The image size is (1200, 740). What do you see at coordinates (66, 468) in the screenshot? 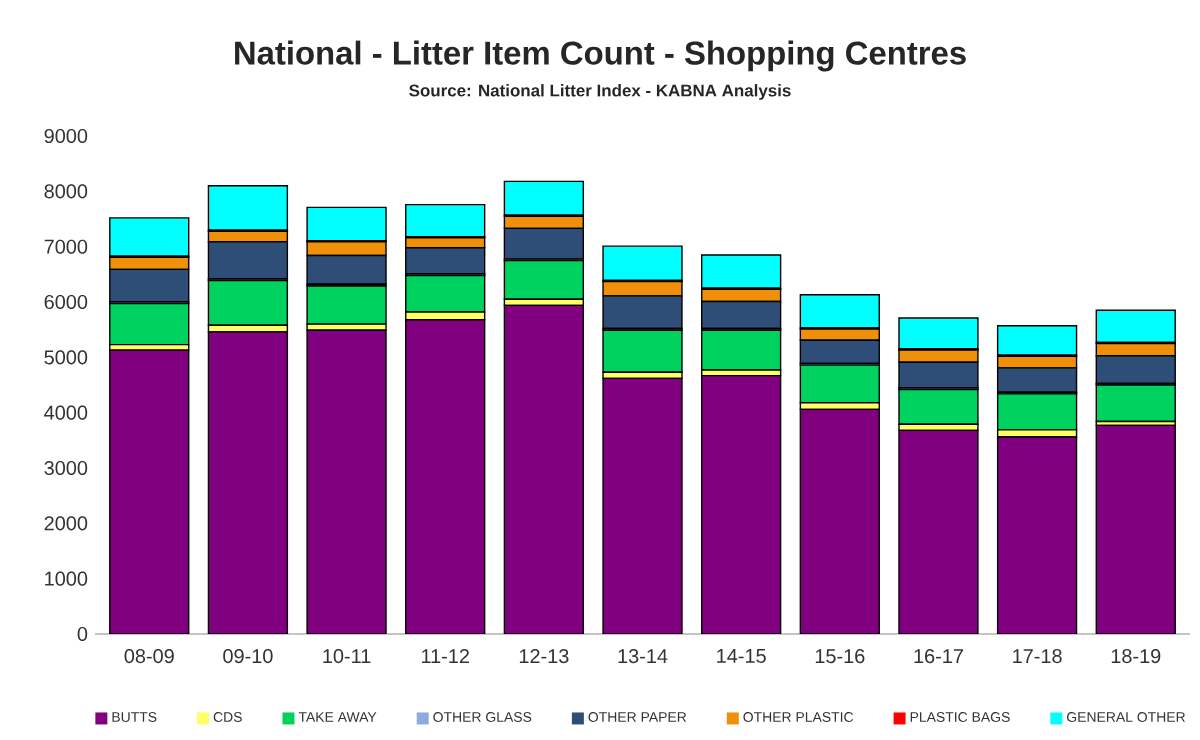
I see `y-tick-label: 3000` at bounding box center [66, 468].